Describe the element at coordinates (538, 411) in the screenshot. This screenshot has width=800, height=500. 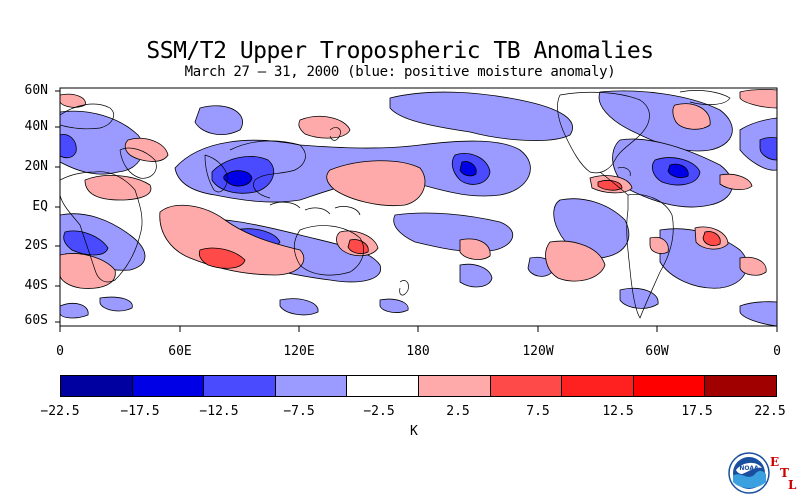
I see `colorbar-tick-label: 7.5` at that location.